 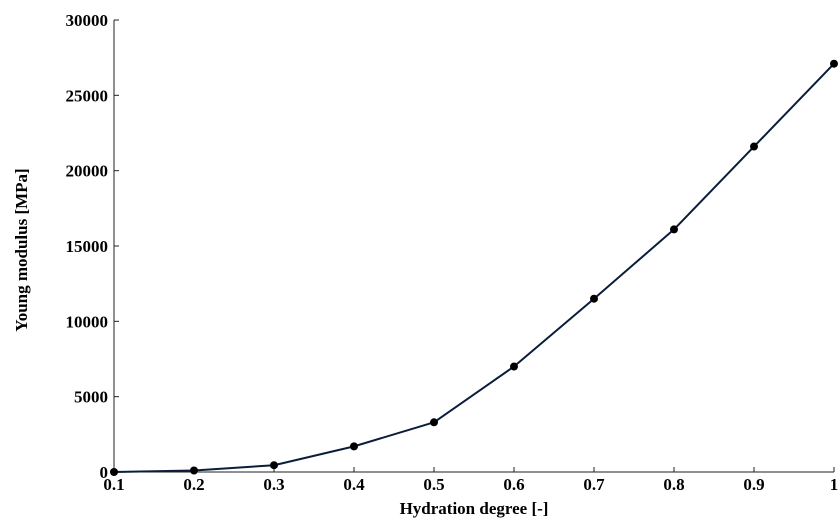 What do you see at coordinates (113, 484) in the screenshot?
I see `x-tick-label: 0.1` at bounding box center [113, 484].